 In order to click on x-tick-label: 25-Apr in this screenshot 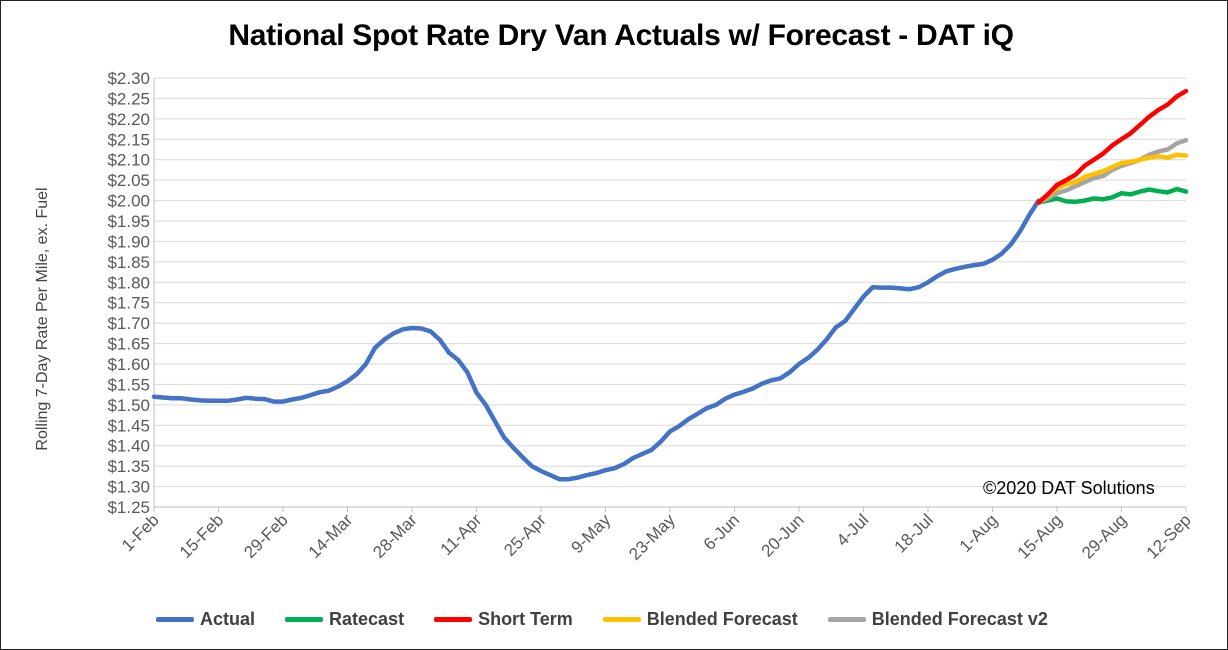, I will do `click(525, 535)`.